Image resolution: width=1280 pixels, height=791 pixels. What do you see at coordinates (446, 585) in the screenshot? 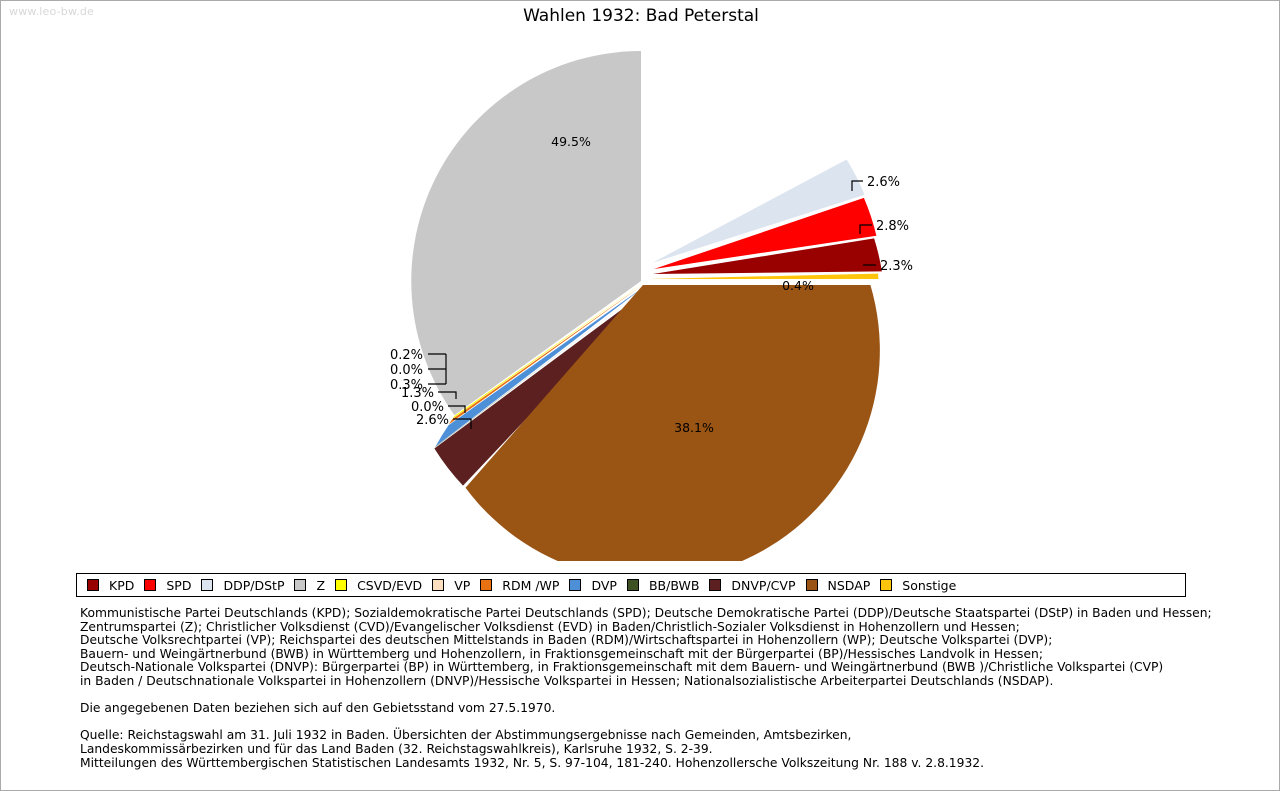
I see `legend-item-vp: VP` at bounding box center [446, 585].